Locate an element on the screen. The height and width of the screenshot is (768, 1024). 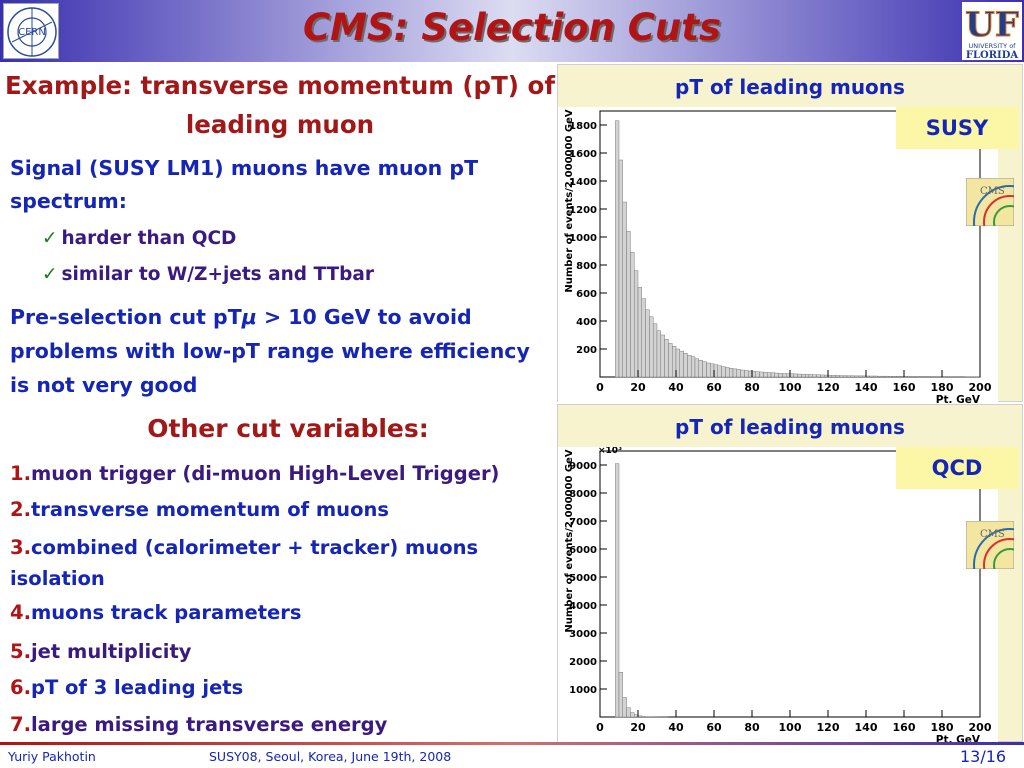
x-tick-label: 180 is located at coordinates (942, 727).